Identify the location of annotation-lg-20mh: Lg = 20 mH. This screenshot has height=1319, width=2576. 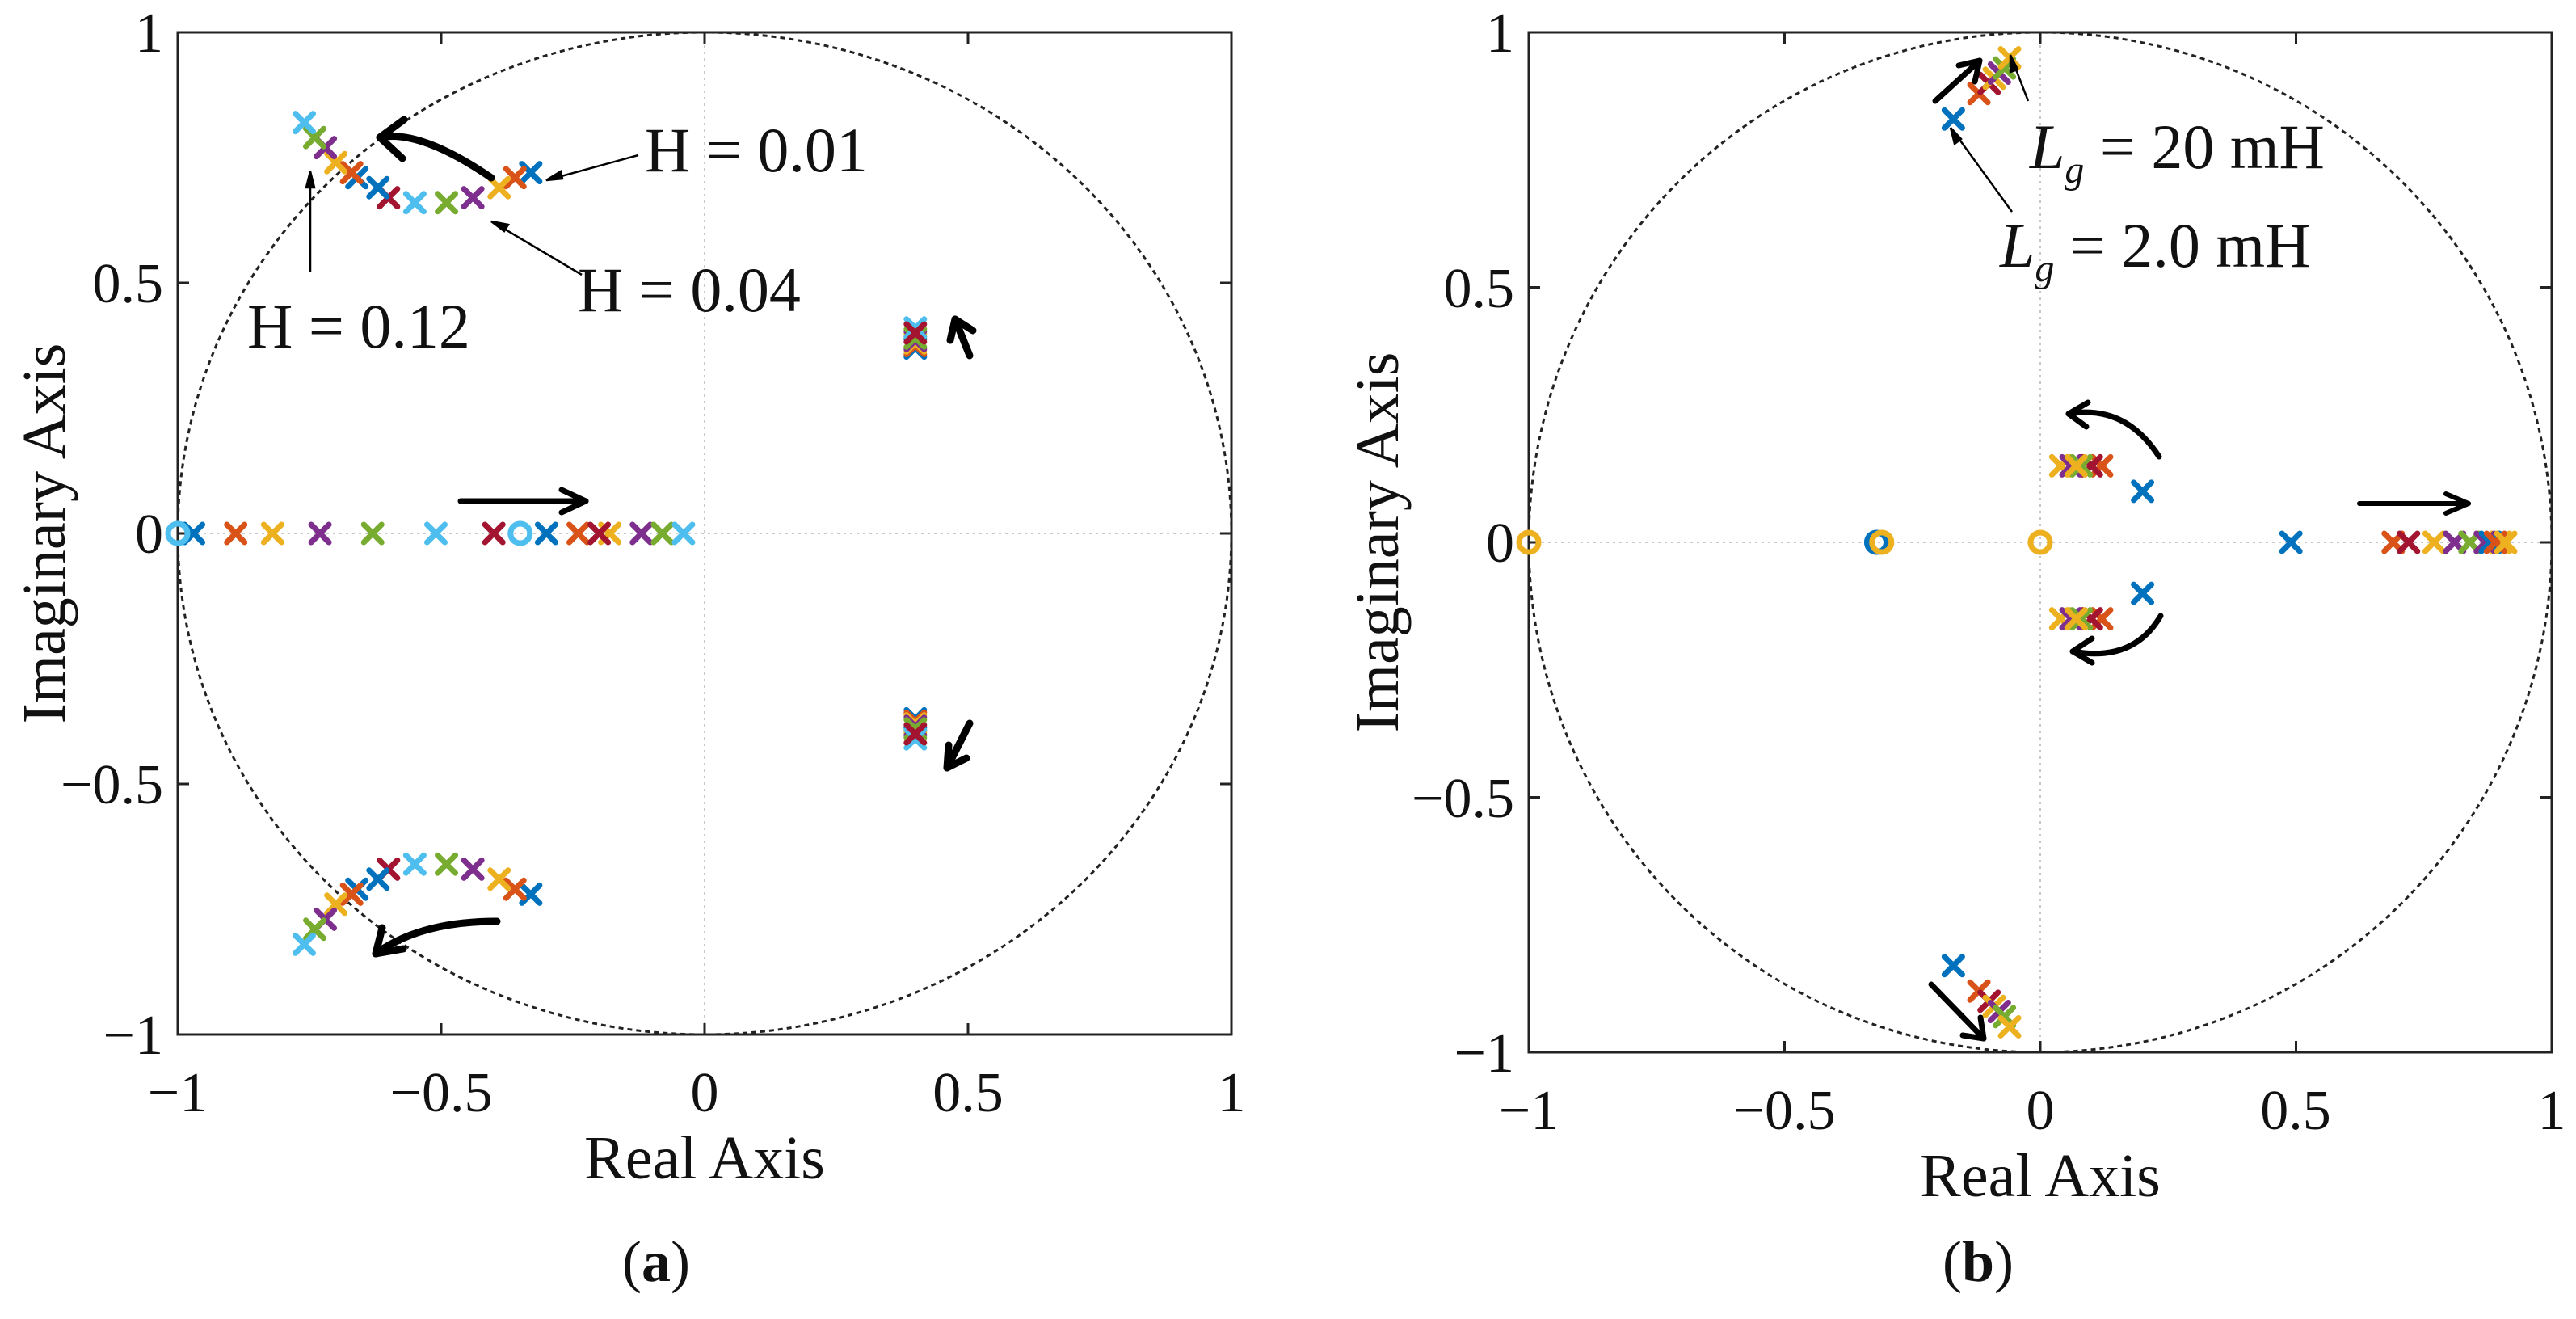
(2177, 152).